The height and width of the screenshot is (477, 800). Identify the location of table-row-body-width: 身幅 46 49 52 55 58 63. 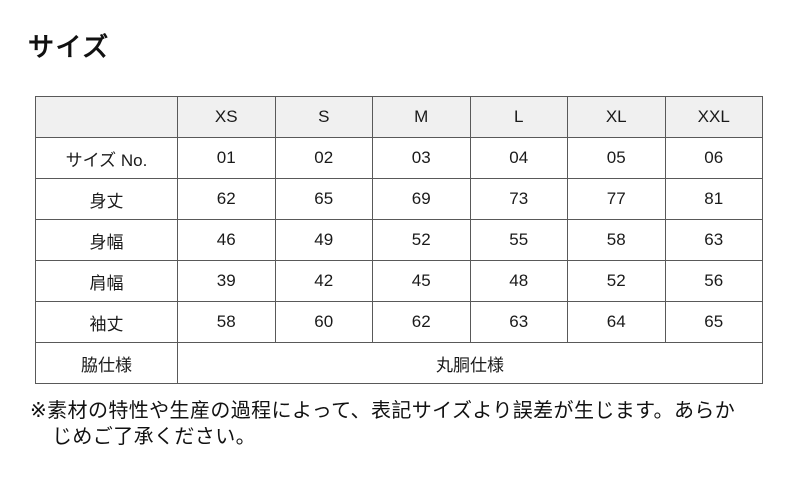
(399, 240).